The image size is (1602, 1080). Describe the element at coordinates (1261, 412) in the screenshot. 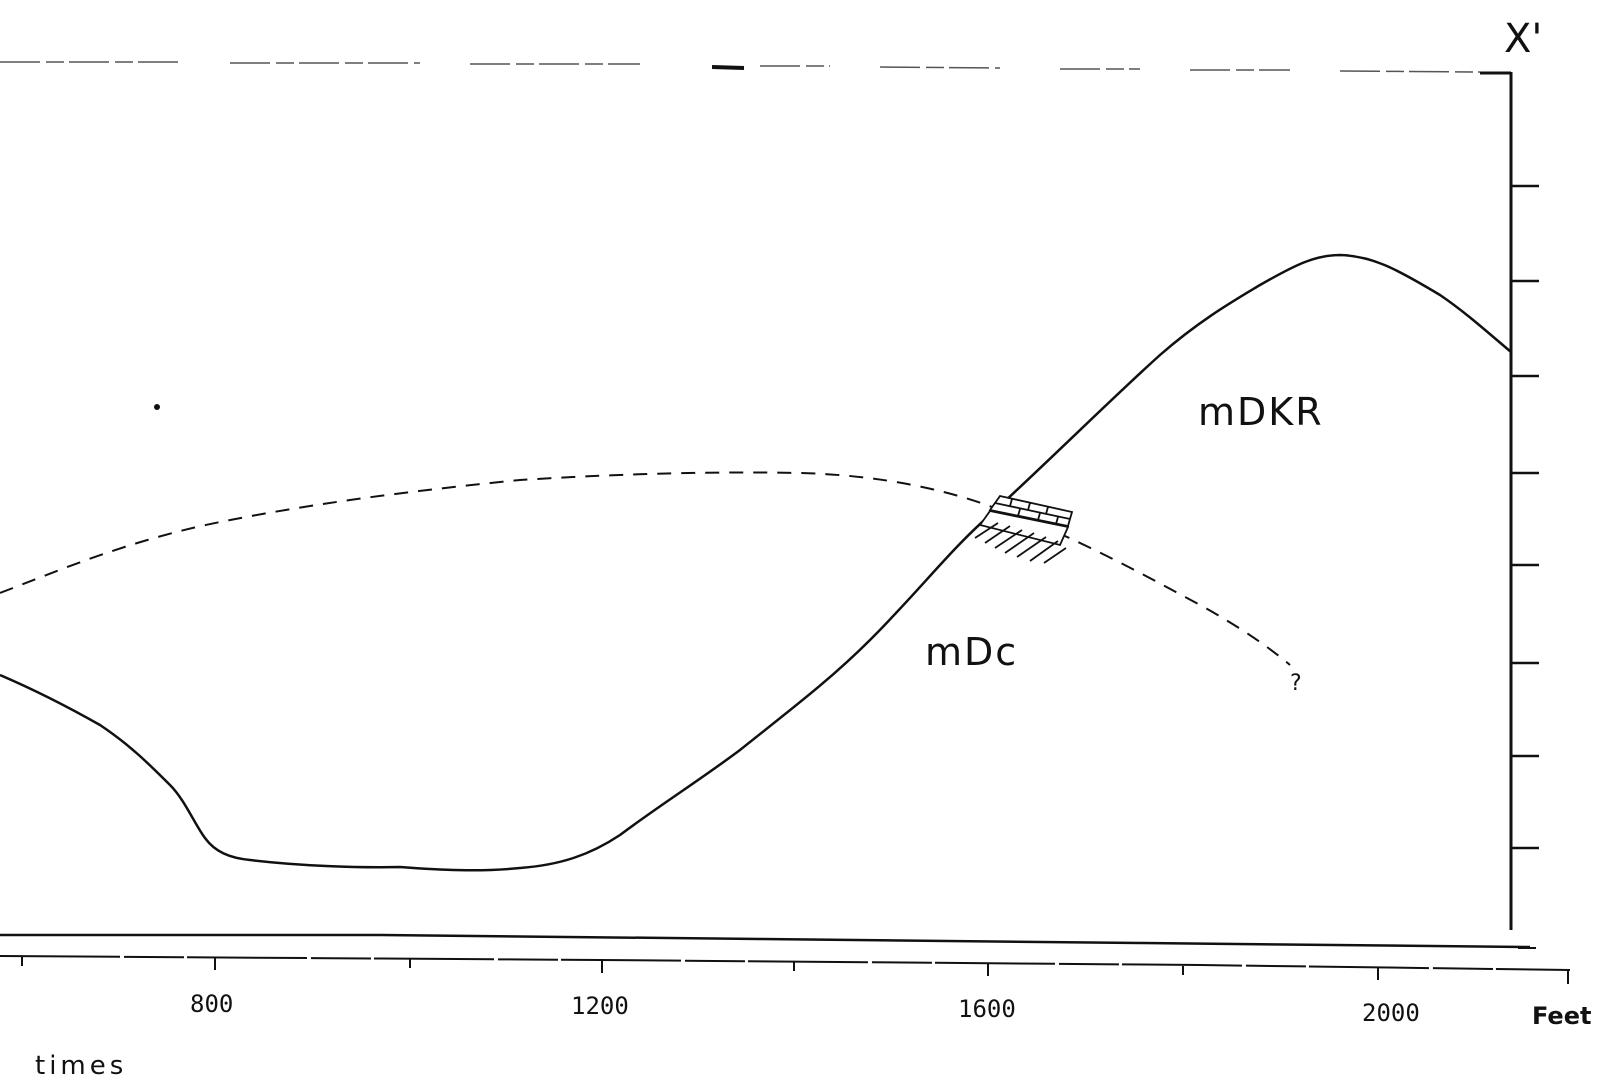

I see `upper-unit-label: mDKR` at that location.